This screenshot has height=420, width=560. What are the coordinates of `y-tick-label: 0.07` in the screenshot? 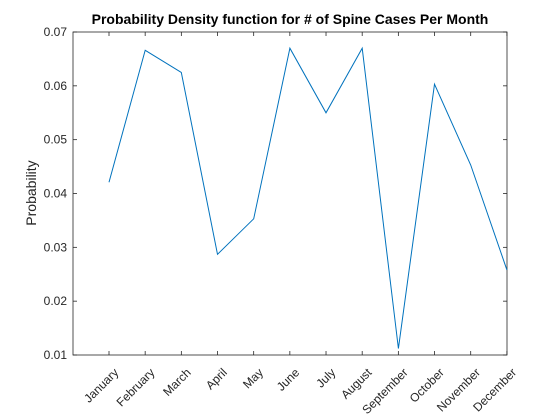 It's located at (56, 32).